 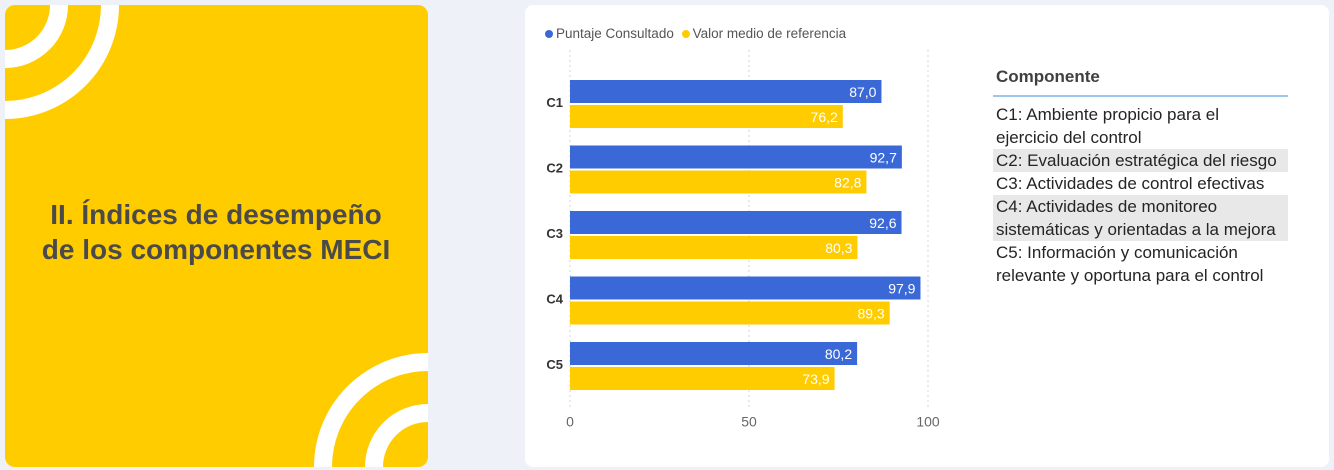 What do you see at coordinates (554, 168) in the screenshot?
I see `y-tick-label-c2: C2` at bounding box center [554, 168].